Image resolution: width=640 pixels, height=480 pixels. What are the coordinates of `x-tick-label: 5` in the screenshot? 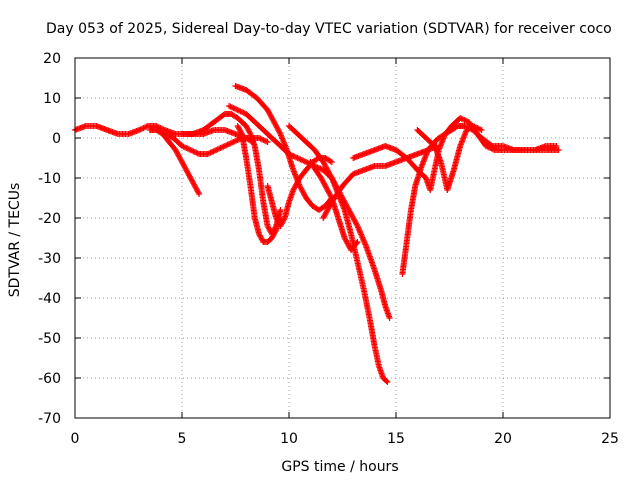 It's located at (182, 439).